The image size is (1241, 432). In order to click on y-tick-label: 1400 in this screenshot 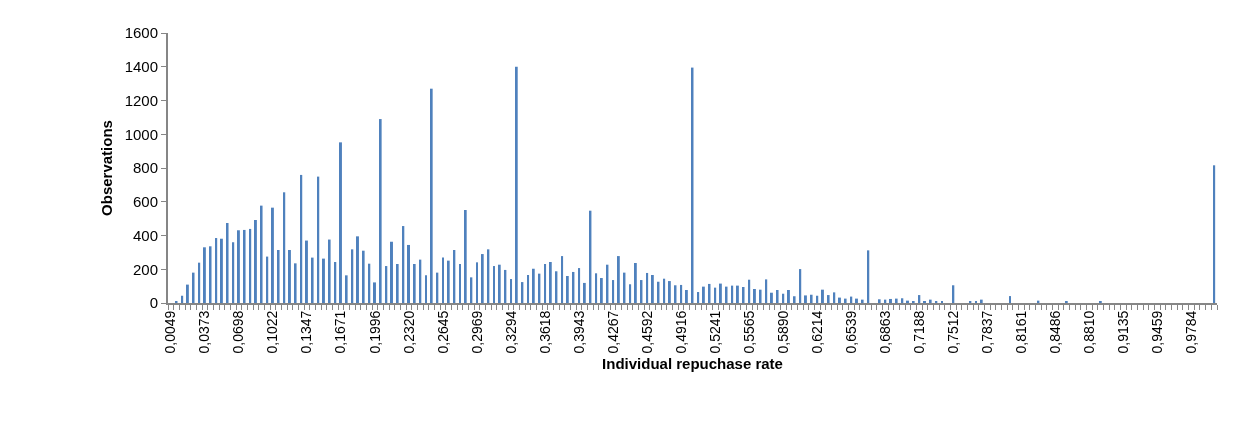, I will do `click(141, 66)`.